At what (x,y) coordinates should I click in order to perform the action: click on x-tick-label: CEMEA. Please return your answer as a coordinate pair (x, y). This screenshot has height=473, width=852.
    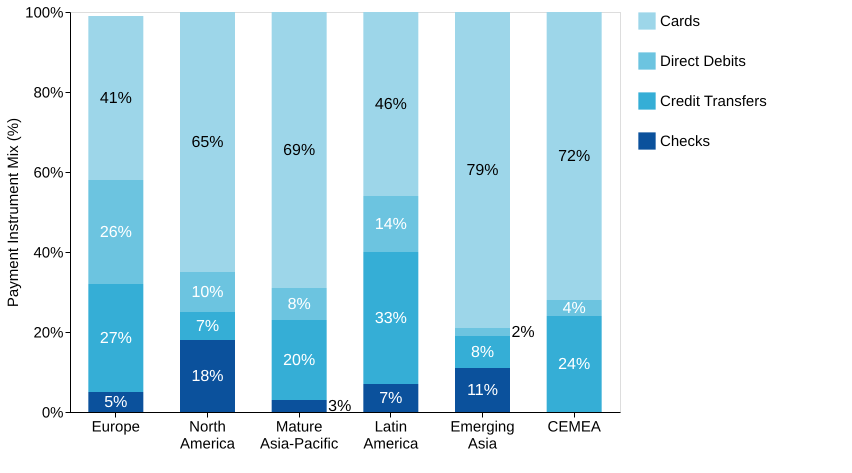
    Looking at the image, I should click on (574, 427).